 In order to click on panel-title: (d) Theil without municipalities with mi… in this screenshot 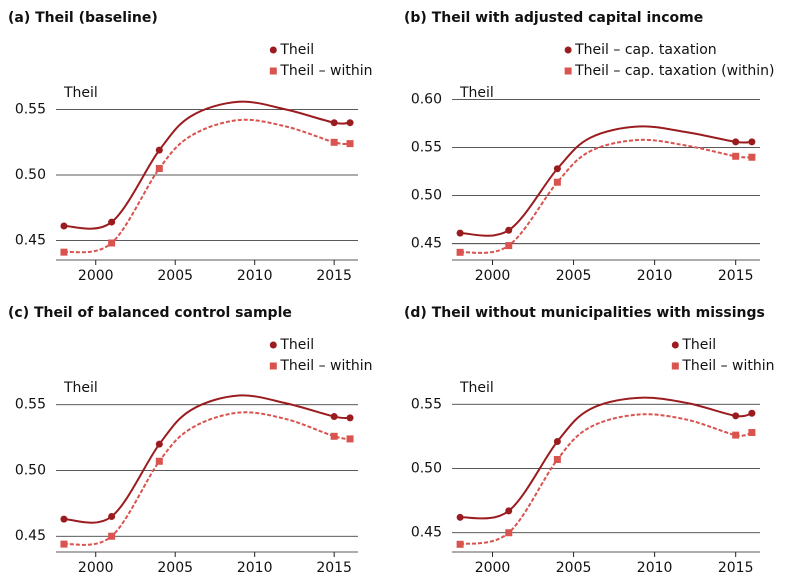, I will do `click(584, 313)`.